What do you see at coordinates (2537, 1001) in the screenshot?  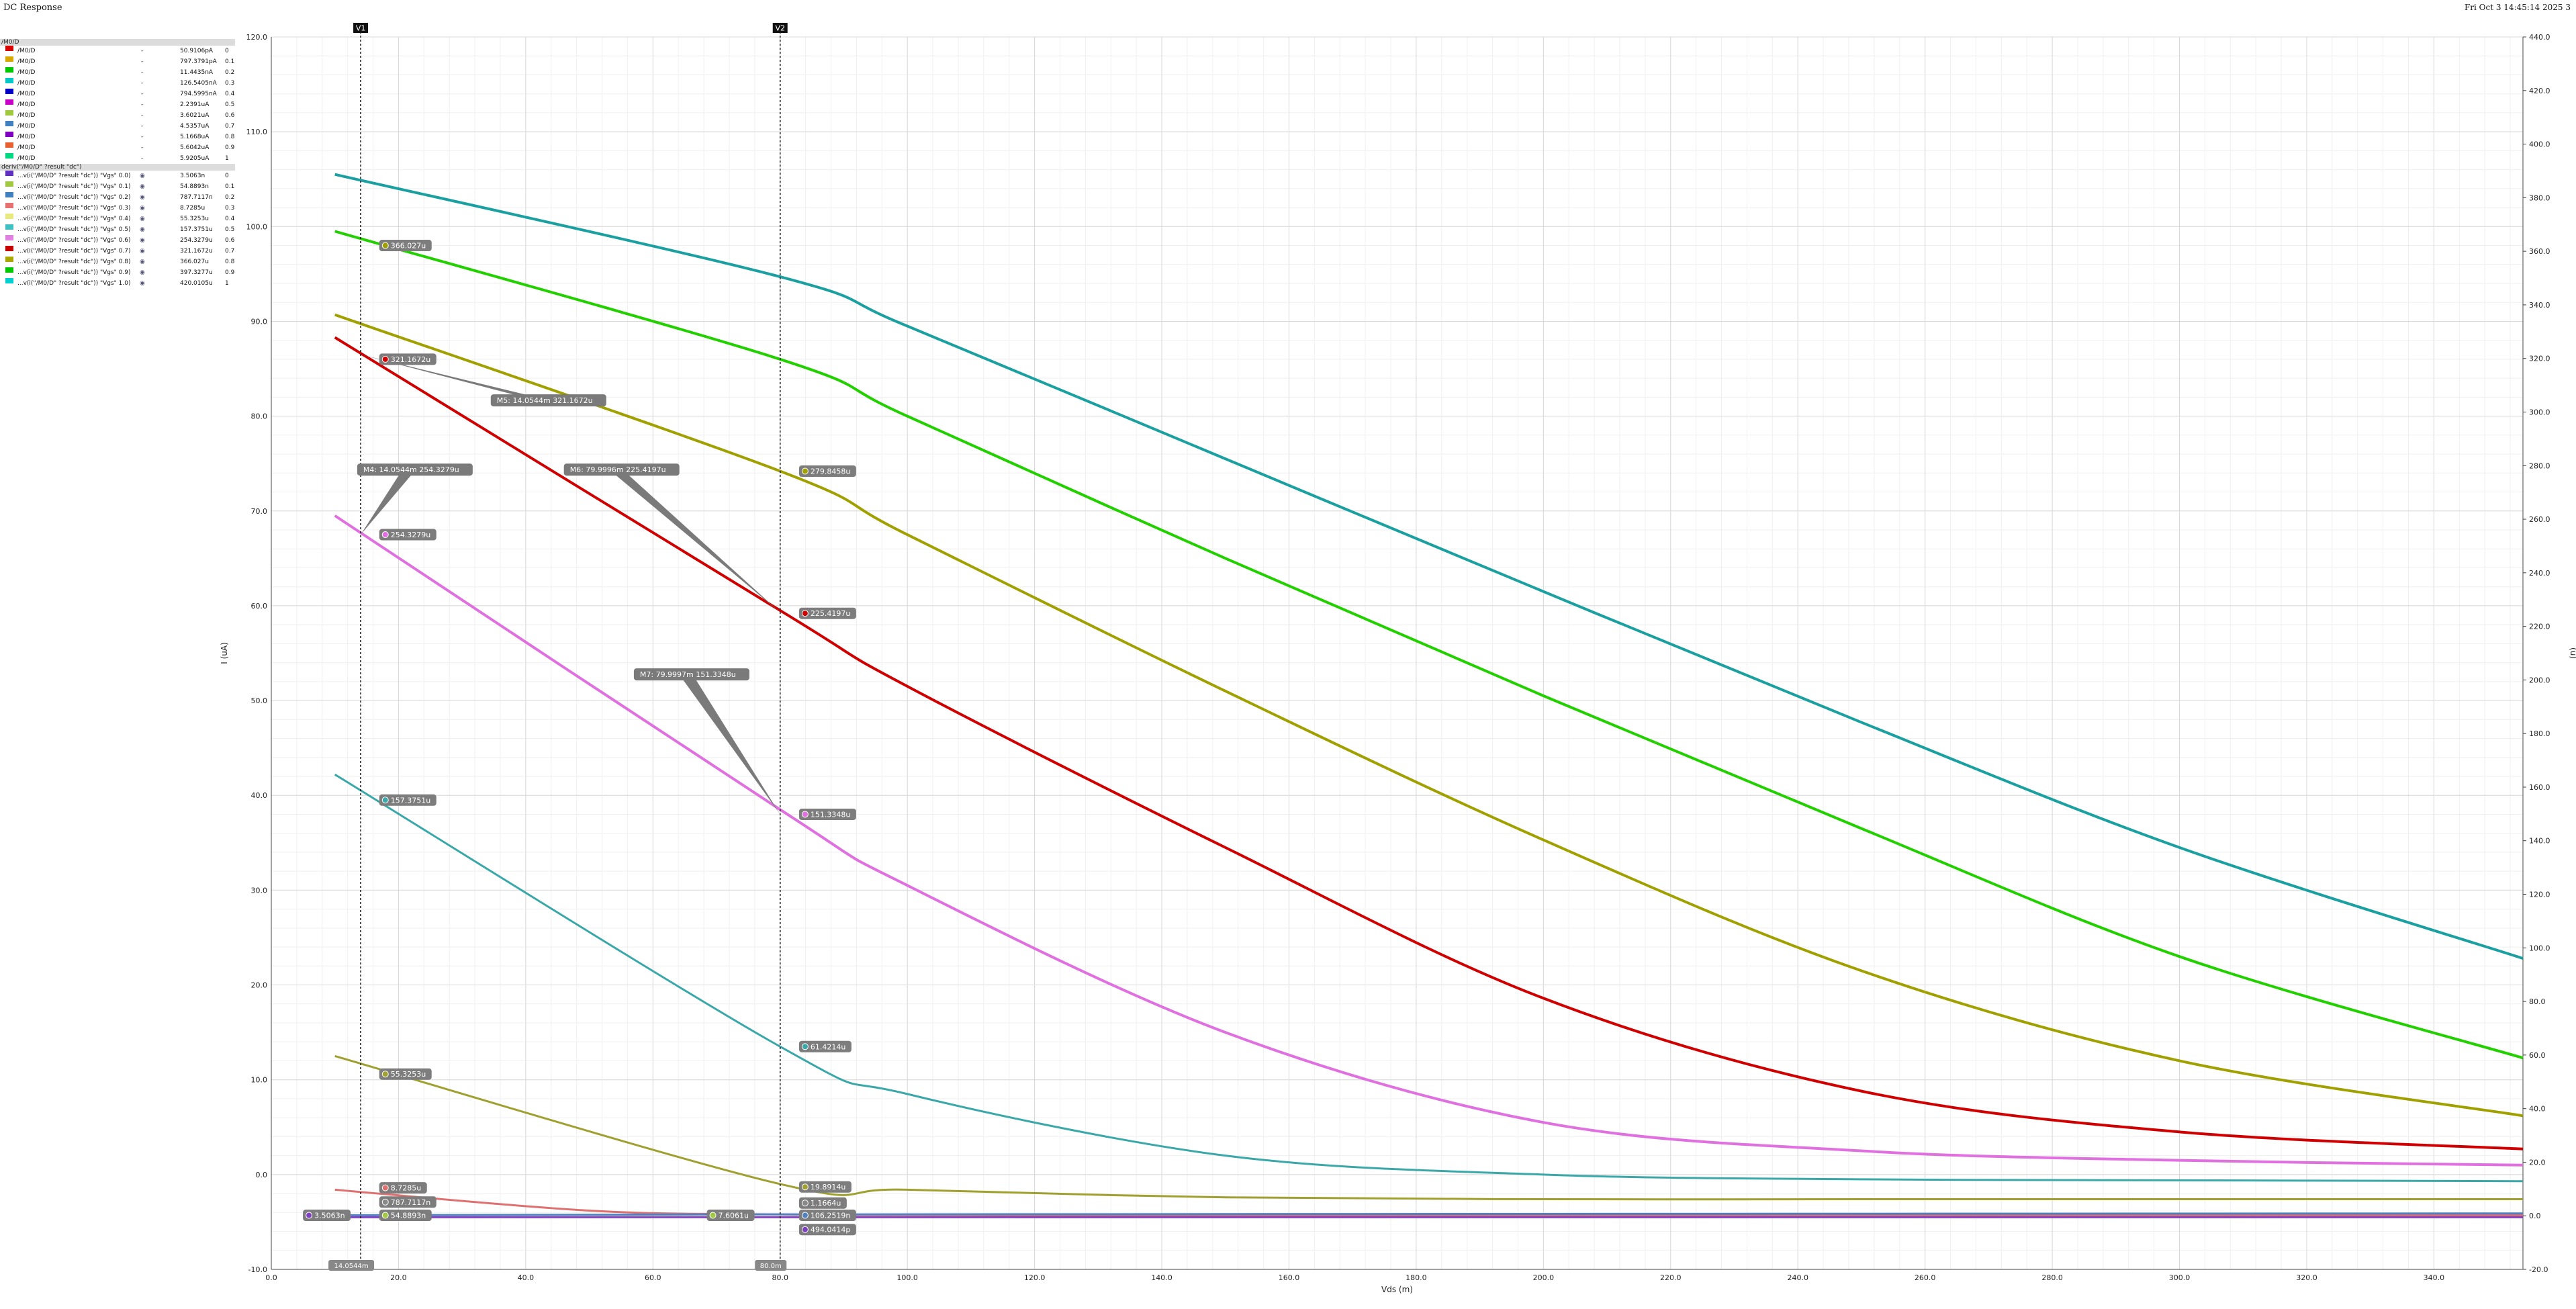 I see `y-tick-label-right: 80.0` at bounding box center [2537, 1001].